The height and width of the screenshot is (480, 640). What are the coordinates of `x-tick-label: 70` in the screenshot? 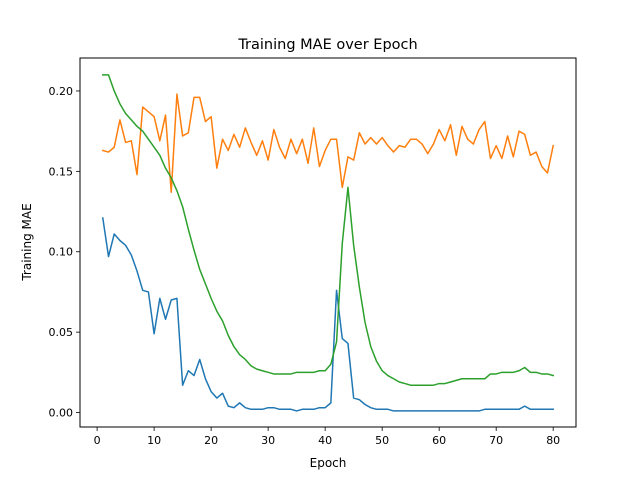 It's located at (496, 440).